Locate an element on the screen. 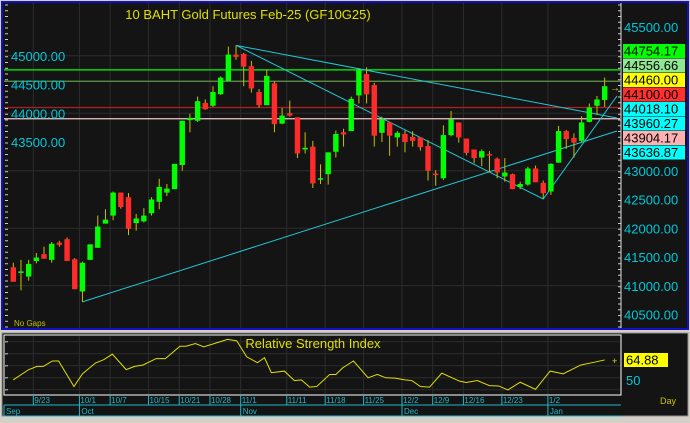 The image size is (690, 423). price-axis-label: 41500.00 is located at coordinates (651, 257).